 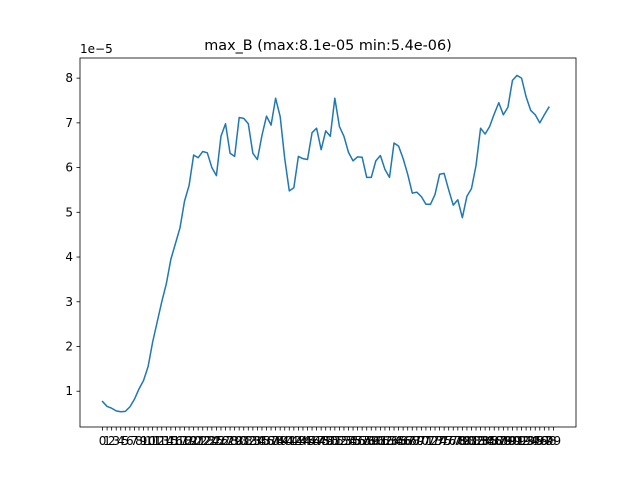 I want to click on x-tick-label: 20, so click(x=193, y=441).